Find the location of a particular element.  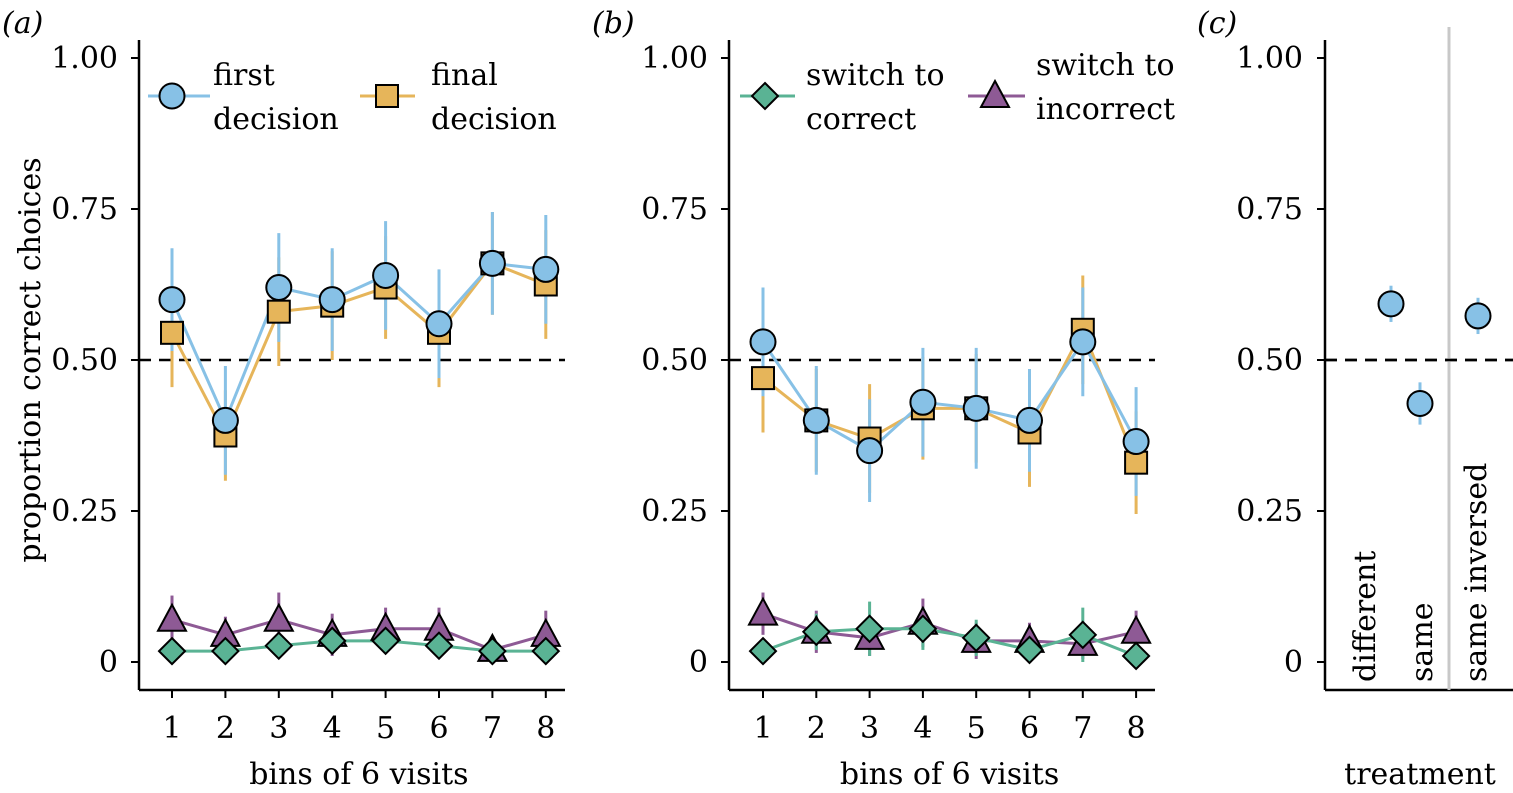

legend-marker-square is located at coordinates (387, 96).